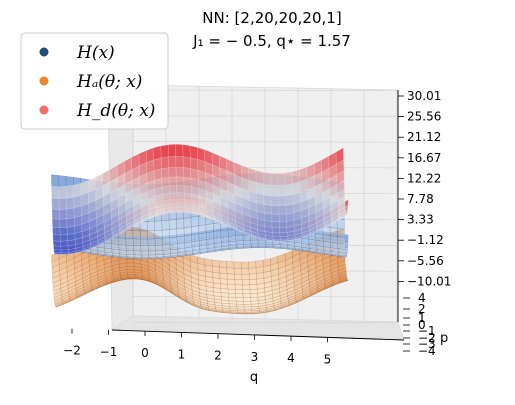 The image size is (515, 405). What do you see at coordinates (94, 81) in the screenshot?
I see `legend: H(x) Hₐ(θ; x) H_d(θ; x)` at bounding box center [94, 81].